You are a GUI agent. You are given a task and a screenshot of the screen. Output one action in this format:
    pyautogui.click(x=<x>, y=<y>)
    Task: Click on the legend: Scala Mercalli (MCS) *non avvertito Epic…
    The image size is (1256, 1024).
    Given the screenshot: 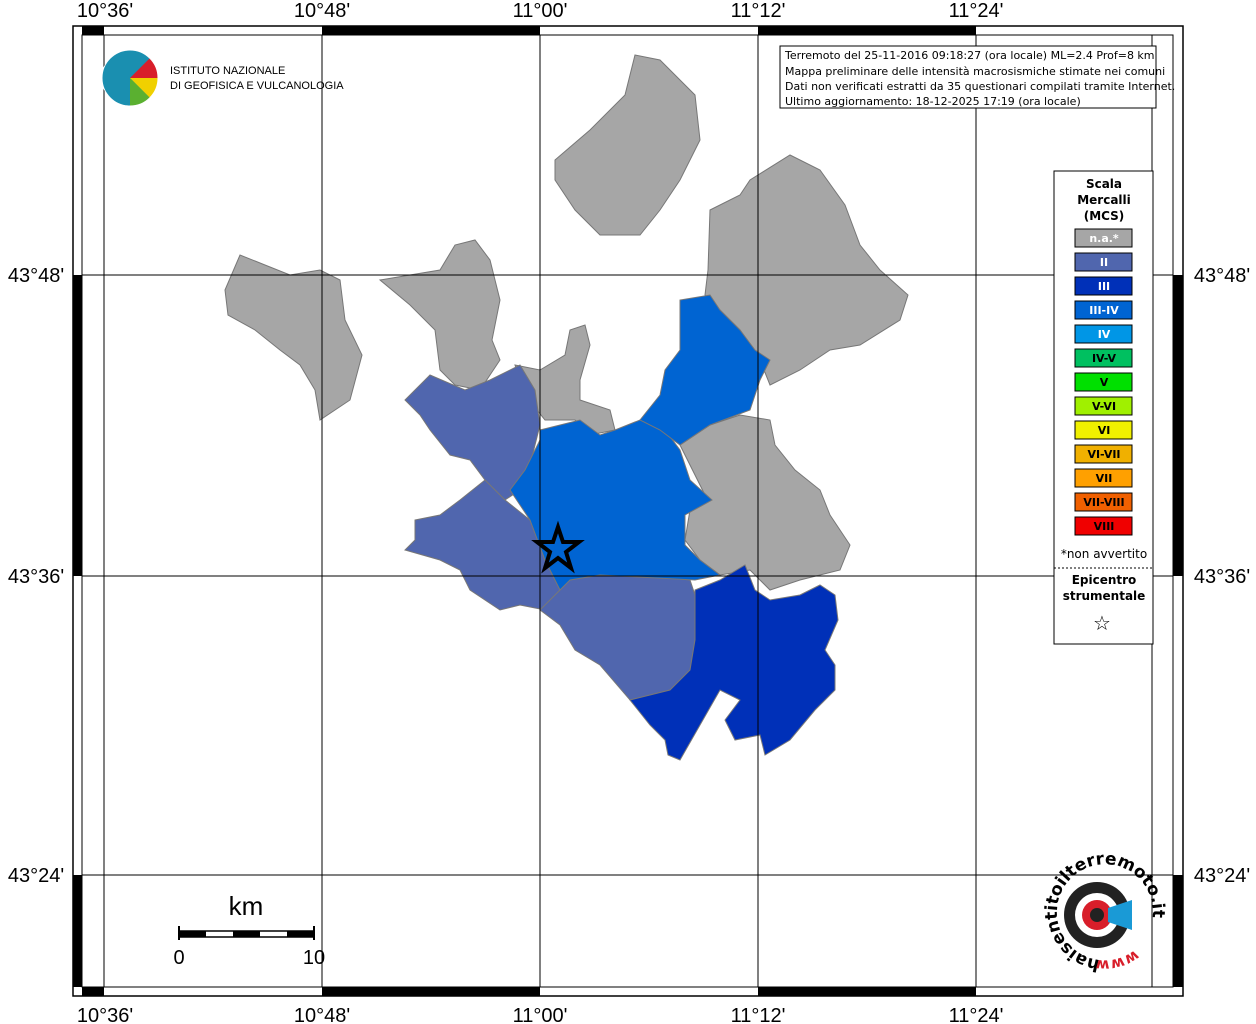 What is the action you would take?
    pyautogui.click(x=1103, y=407)
    